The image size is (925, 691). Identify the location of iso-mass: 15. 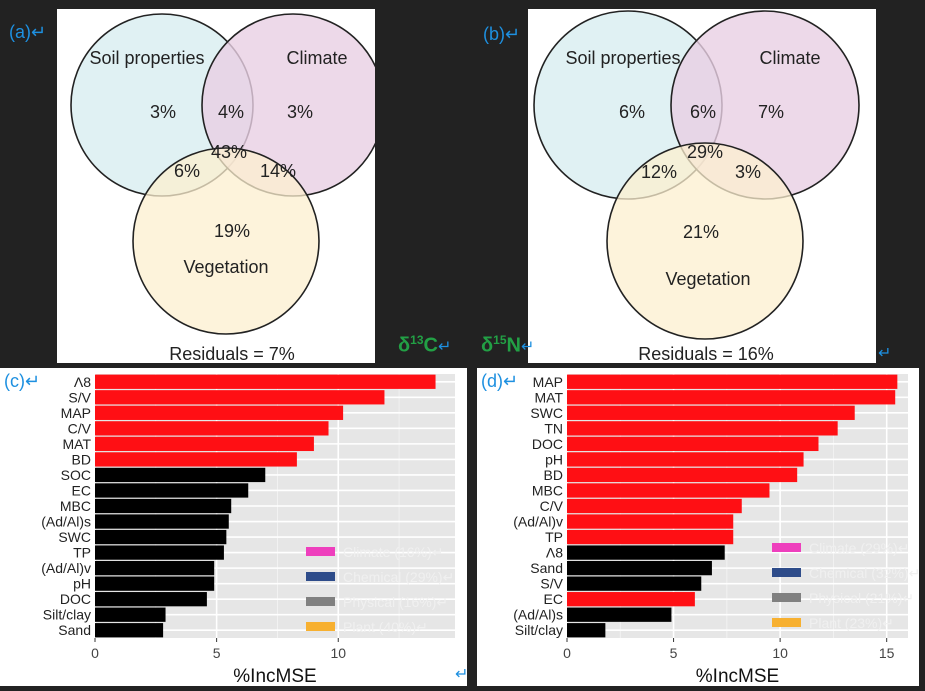
(500, 340).